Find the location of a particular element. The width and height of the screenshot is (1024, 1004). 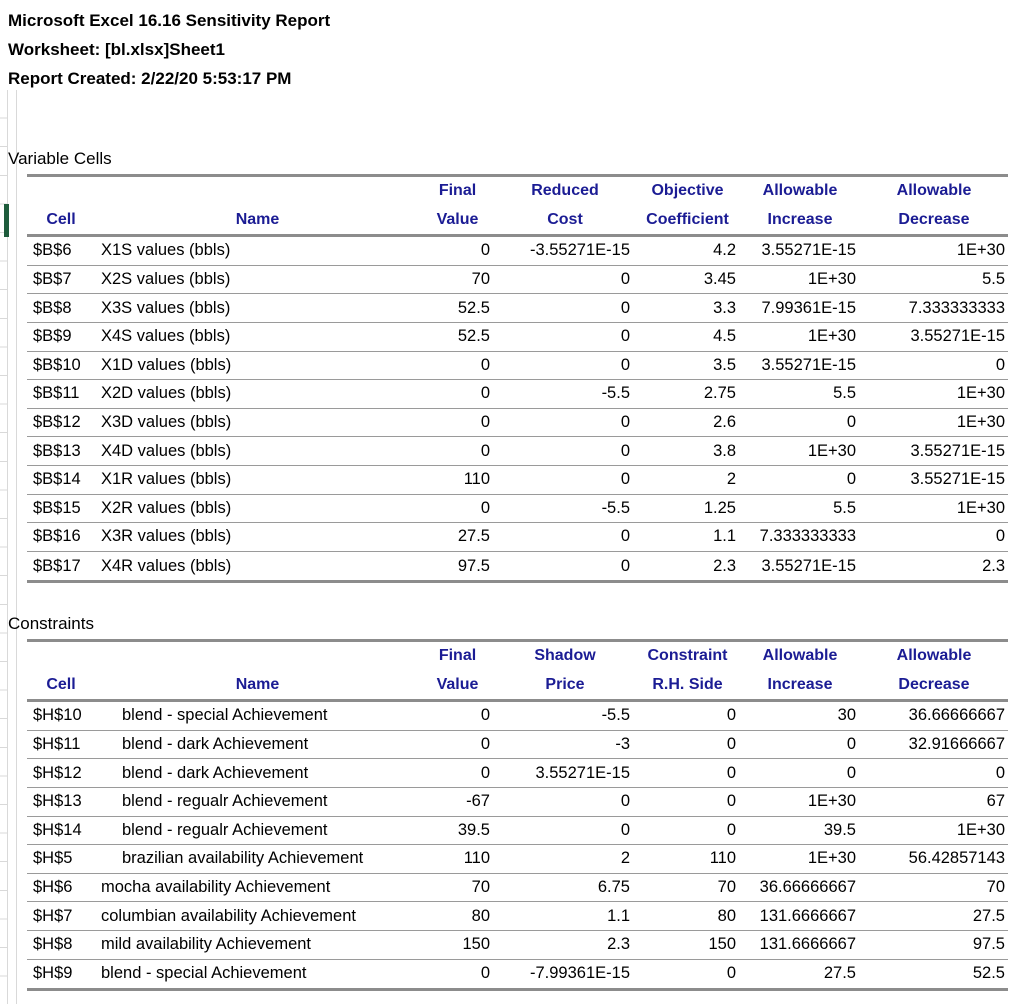

shadow-price: 6.75 is located at coordinates (613, 887).